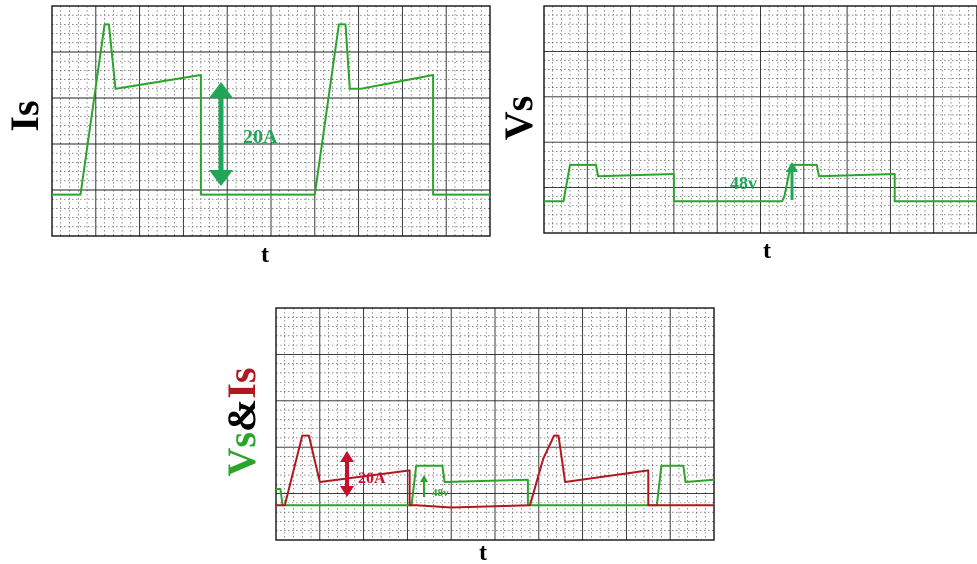 The image size is (977, 564). Describe the element at coordinates (424, 486) in the screenshot. I see `chart-vs-is-arrow-48v` at that location.